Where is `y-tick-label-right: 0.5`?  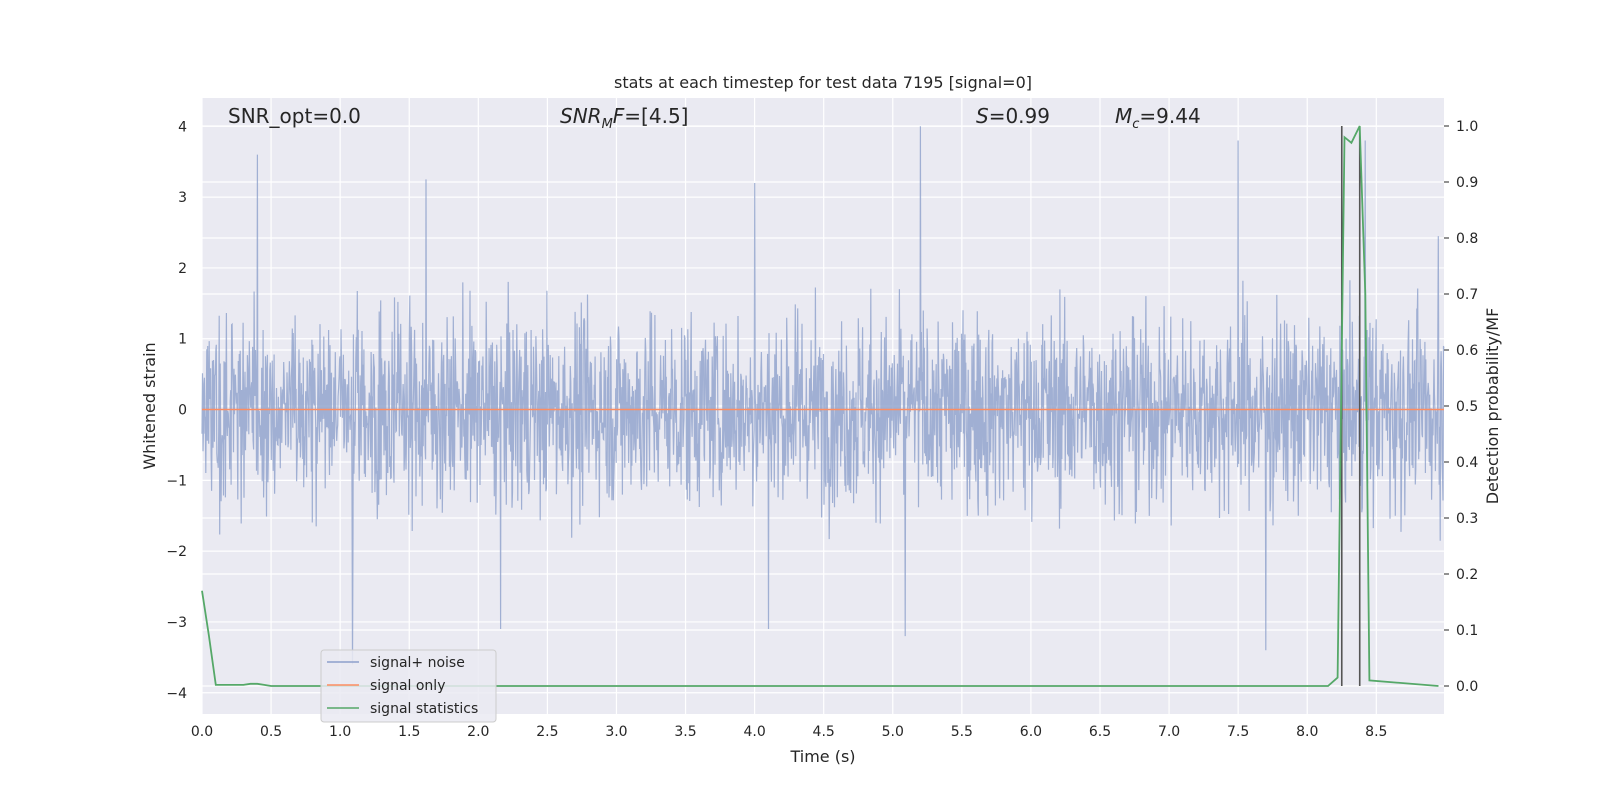
y-tick-label-right: 0.5 is located at coordinates (1467, 407).